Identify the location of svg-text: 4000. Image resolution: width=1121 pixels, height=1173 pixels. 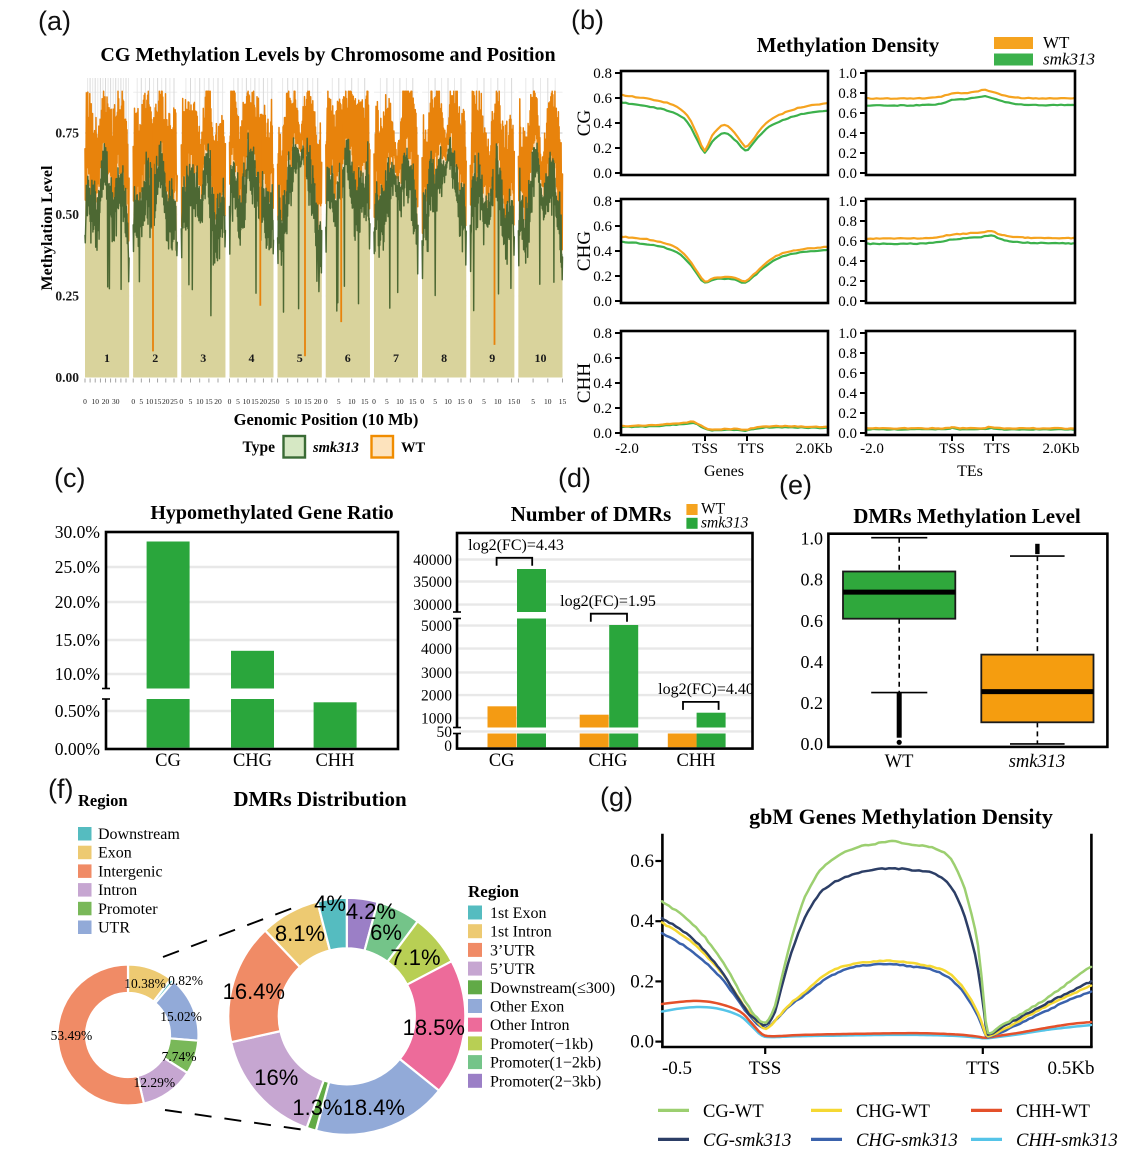
(436, 649).